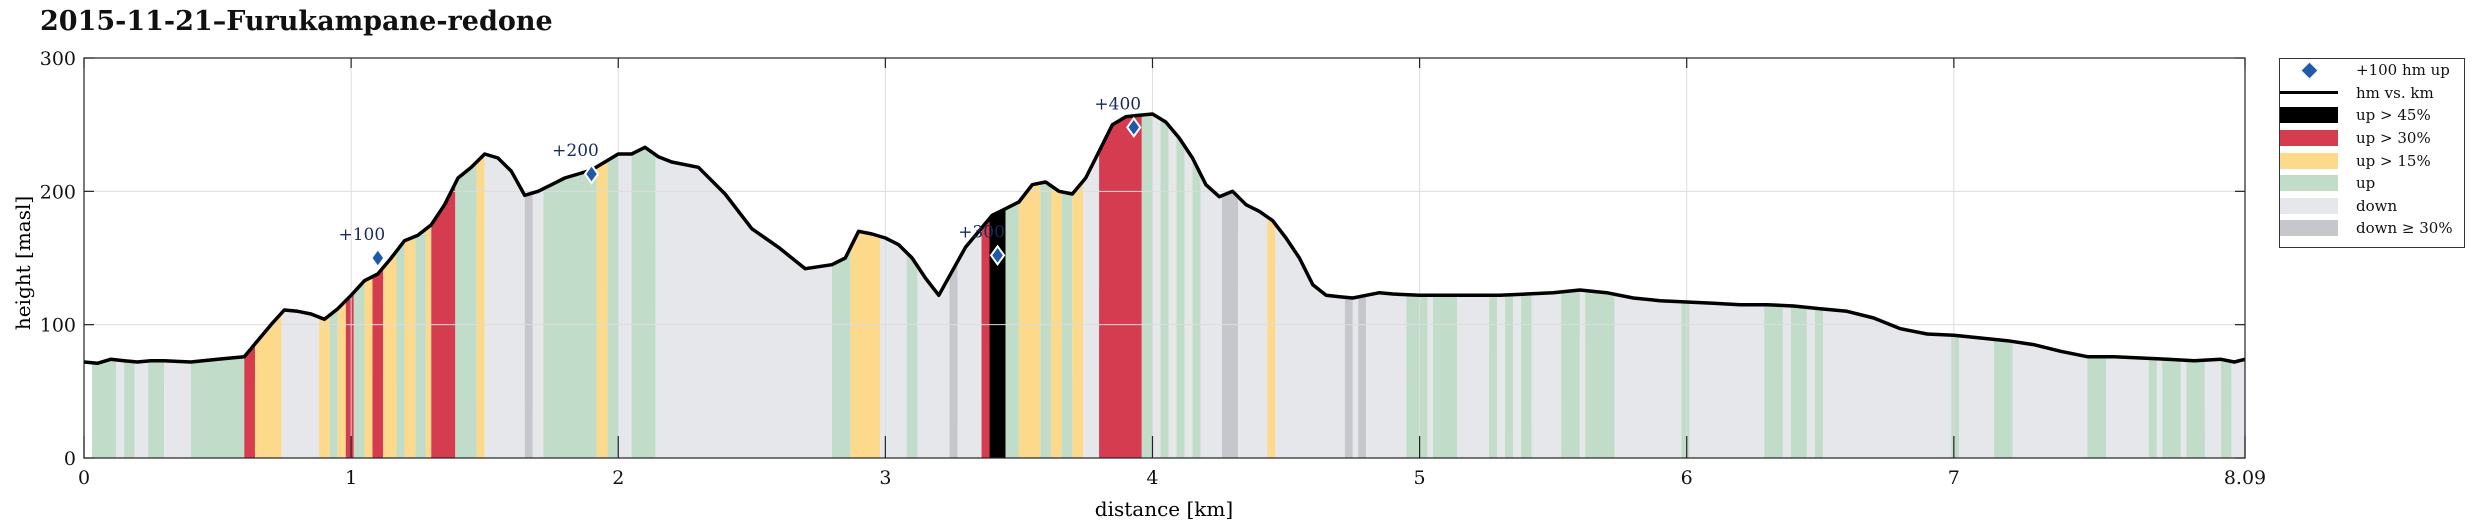 This screenshot has height=531, width=2475. What do you see at coordinates (981, 232) in the screenshot?
I see `hm-marker-label: +300` at bounding box center [981, 232].